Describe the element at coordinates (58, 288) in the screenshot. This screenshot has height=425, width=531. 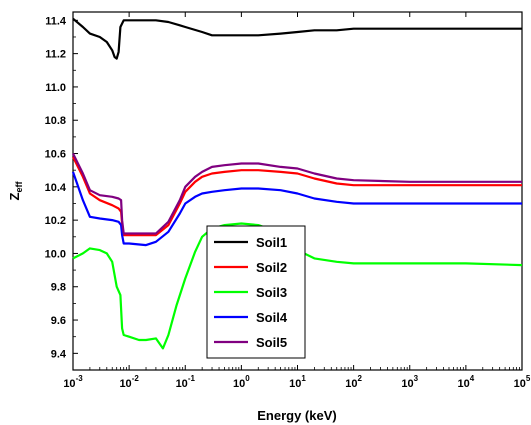
I see `y-tick-label: 9.8` at that location.